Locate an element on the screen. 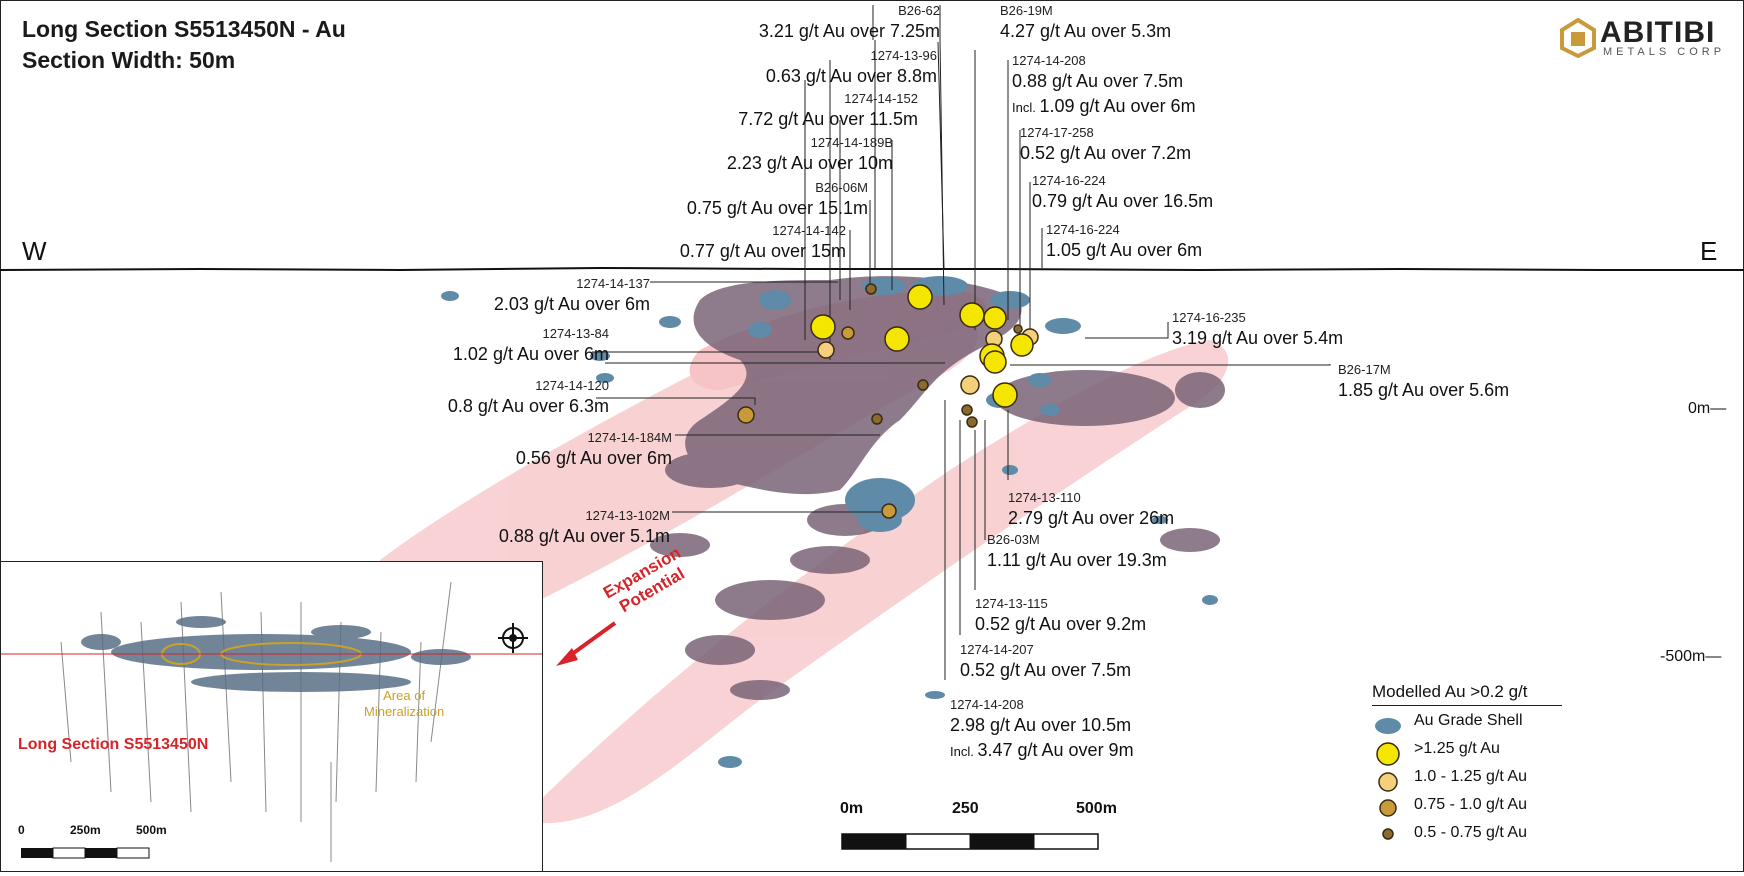  legend-item-label: 1.0 - 1.25 g/t Au is located at coordinates (1470, 776).